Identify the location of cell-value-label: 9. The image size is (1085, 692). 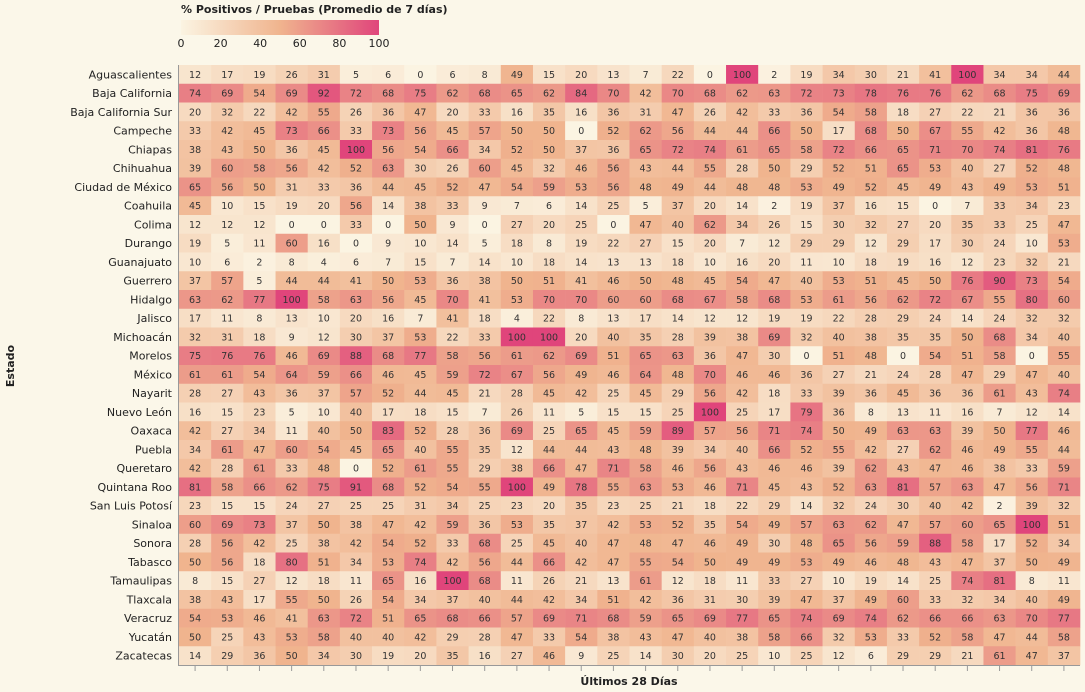
(292, 337).